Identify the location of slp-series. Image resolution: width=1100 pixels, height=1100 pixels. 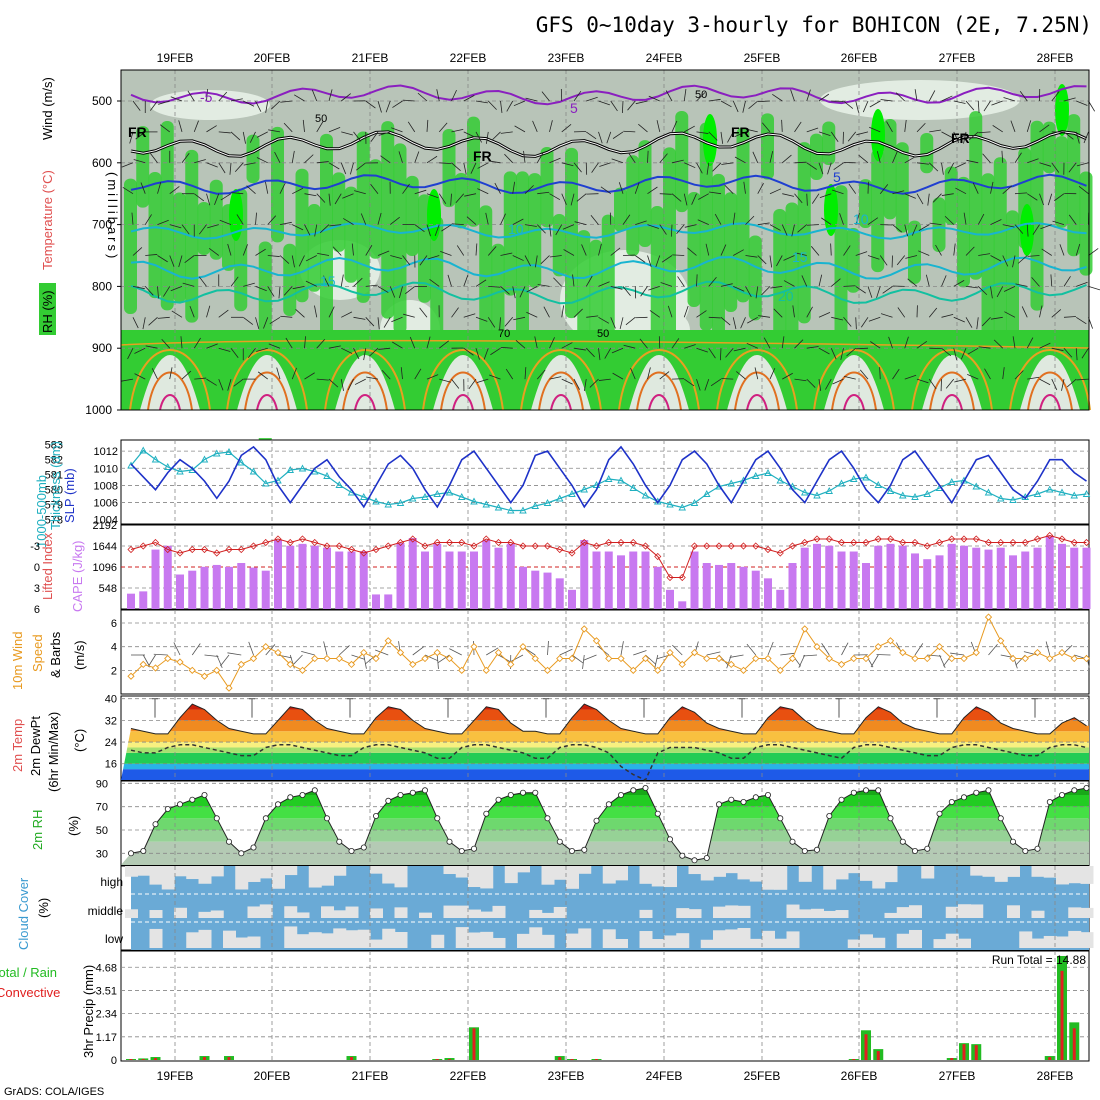
(609, 479).